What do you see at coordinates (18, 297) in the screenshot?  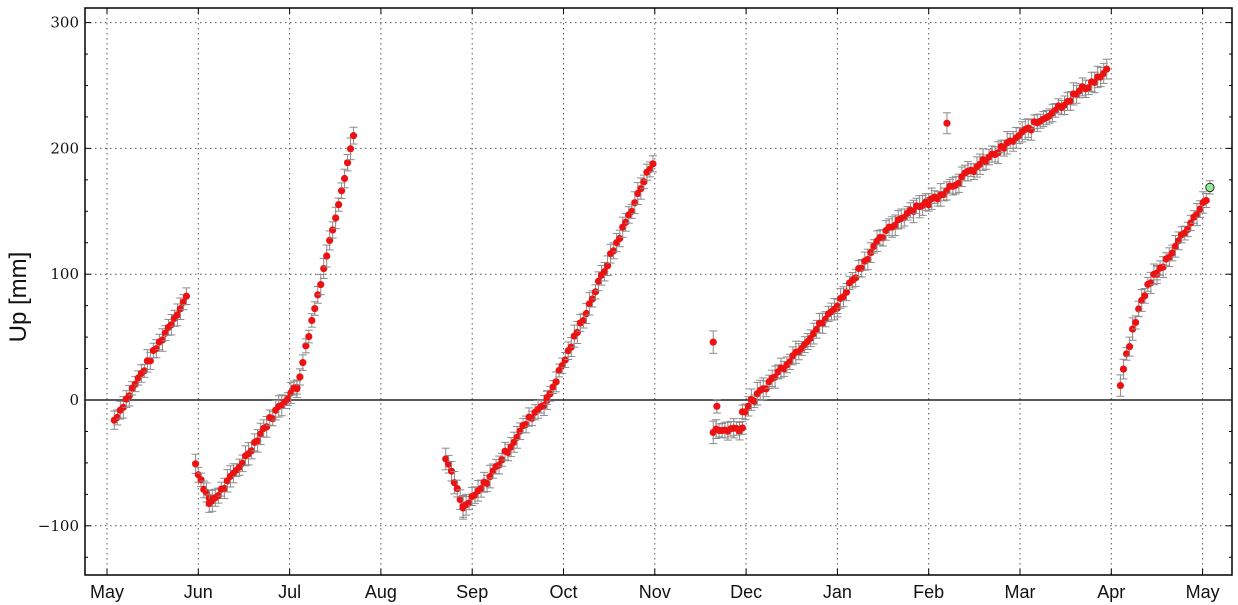 I see `y-axis-label: Up [mm]` at bounding box center [18, 297].